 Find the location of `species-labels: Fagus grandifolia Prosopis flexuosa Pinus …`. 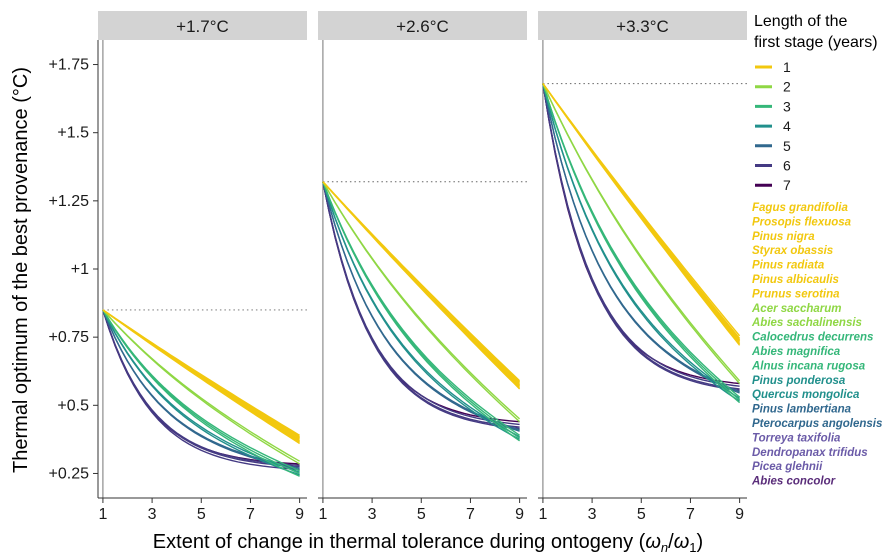

species-labels: Fagus grandifolia Prosopis flexuosa Pinus … is located at coordinates (816, 345).